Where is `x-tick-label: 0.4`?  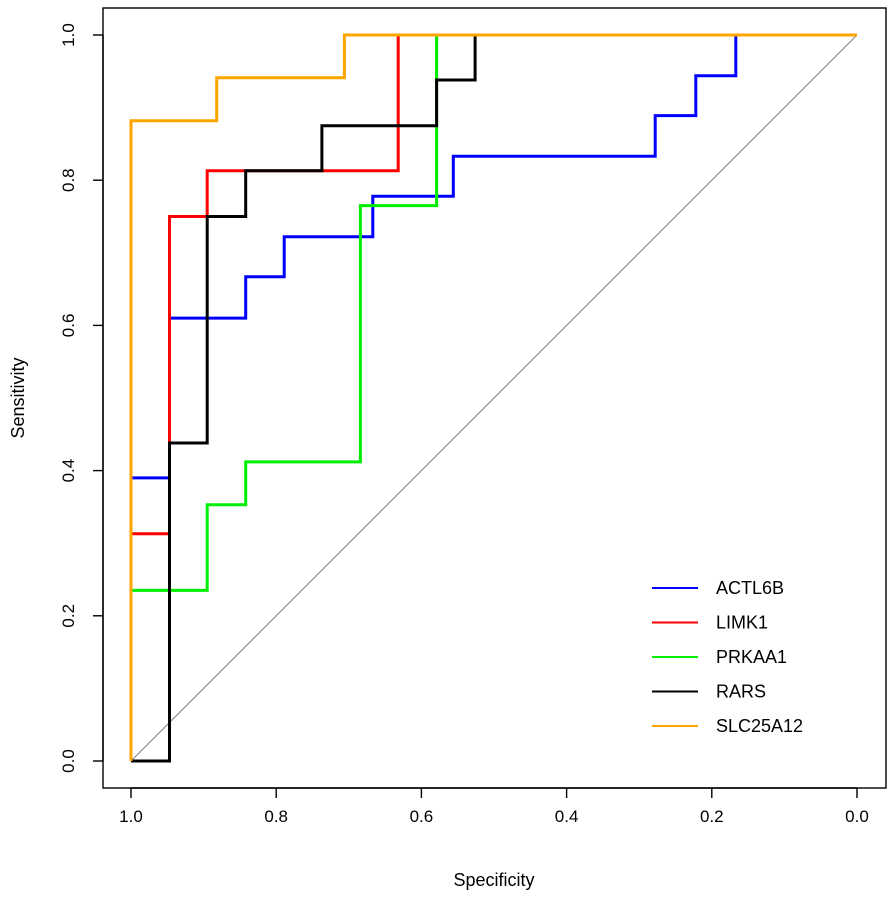
x-tick-label: 0.4 is located at coordinates (567, 816).